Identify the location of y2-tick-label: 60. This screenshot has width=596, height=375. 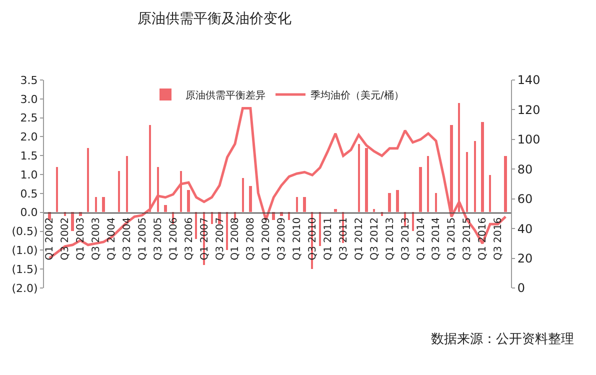
(525, 199).